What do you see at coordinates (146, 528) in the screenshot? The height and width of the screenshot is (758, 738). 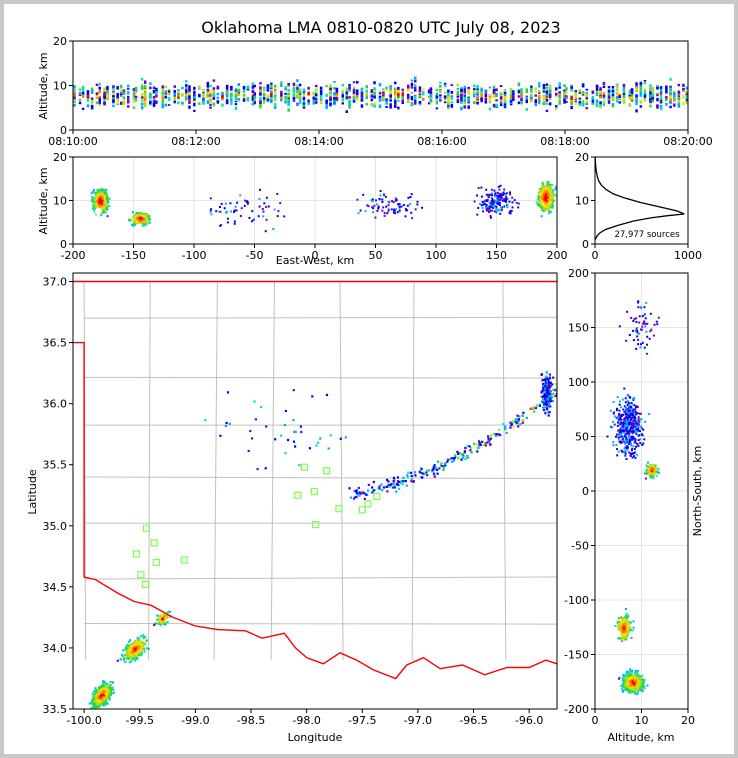 I see `station-marker` at bounding box center [146, 528].